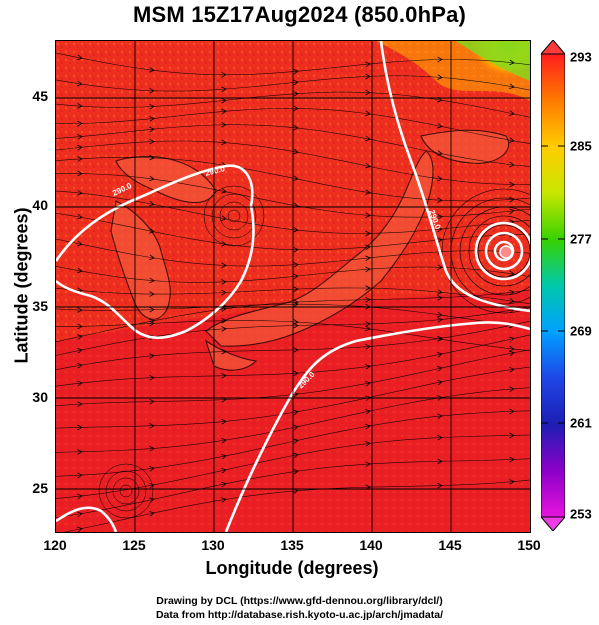 The image size is (599, 625). What do you see at coordinates (292, 568) in the screenshot?
I see `x-axis-label: Longitude (degrees)` at bounding box center [292, 568].